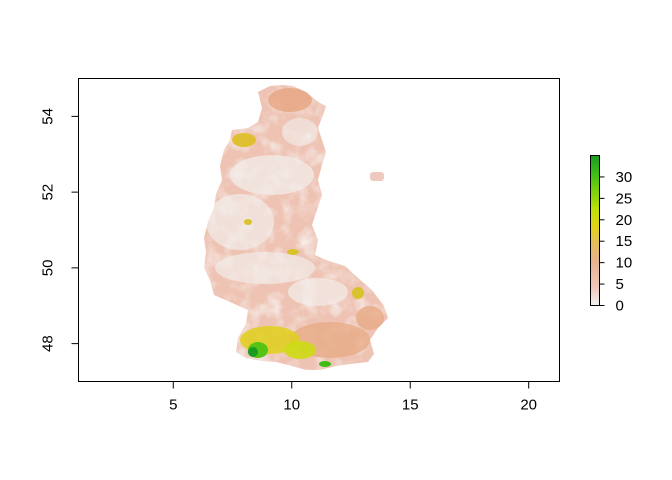  What do you see at coordinates (248, 222) in the screenshot?
I see `hotspot-west` at bounding box center [248, 222].